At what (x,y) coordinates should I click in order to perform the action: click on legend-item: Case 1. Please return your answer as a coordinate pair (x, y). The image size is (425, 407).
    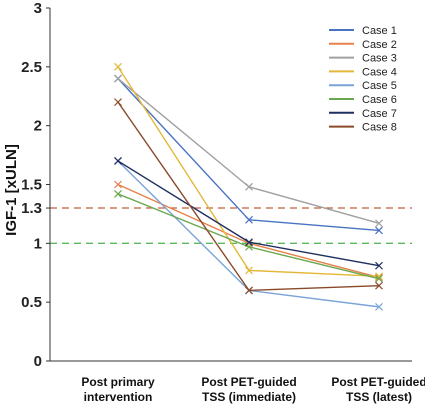
    Looking at the image, I should click on (363, 31).